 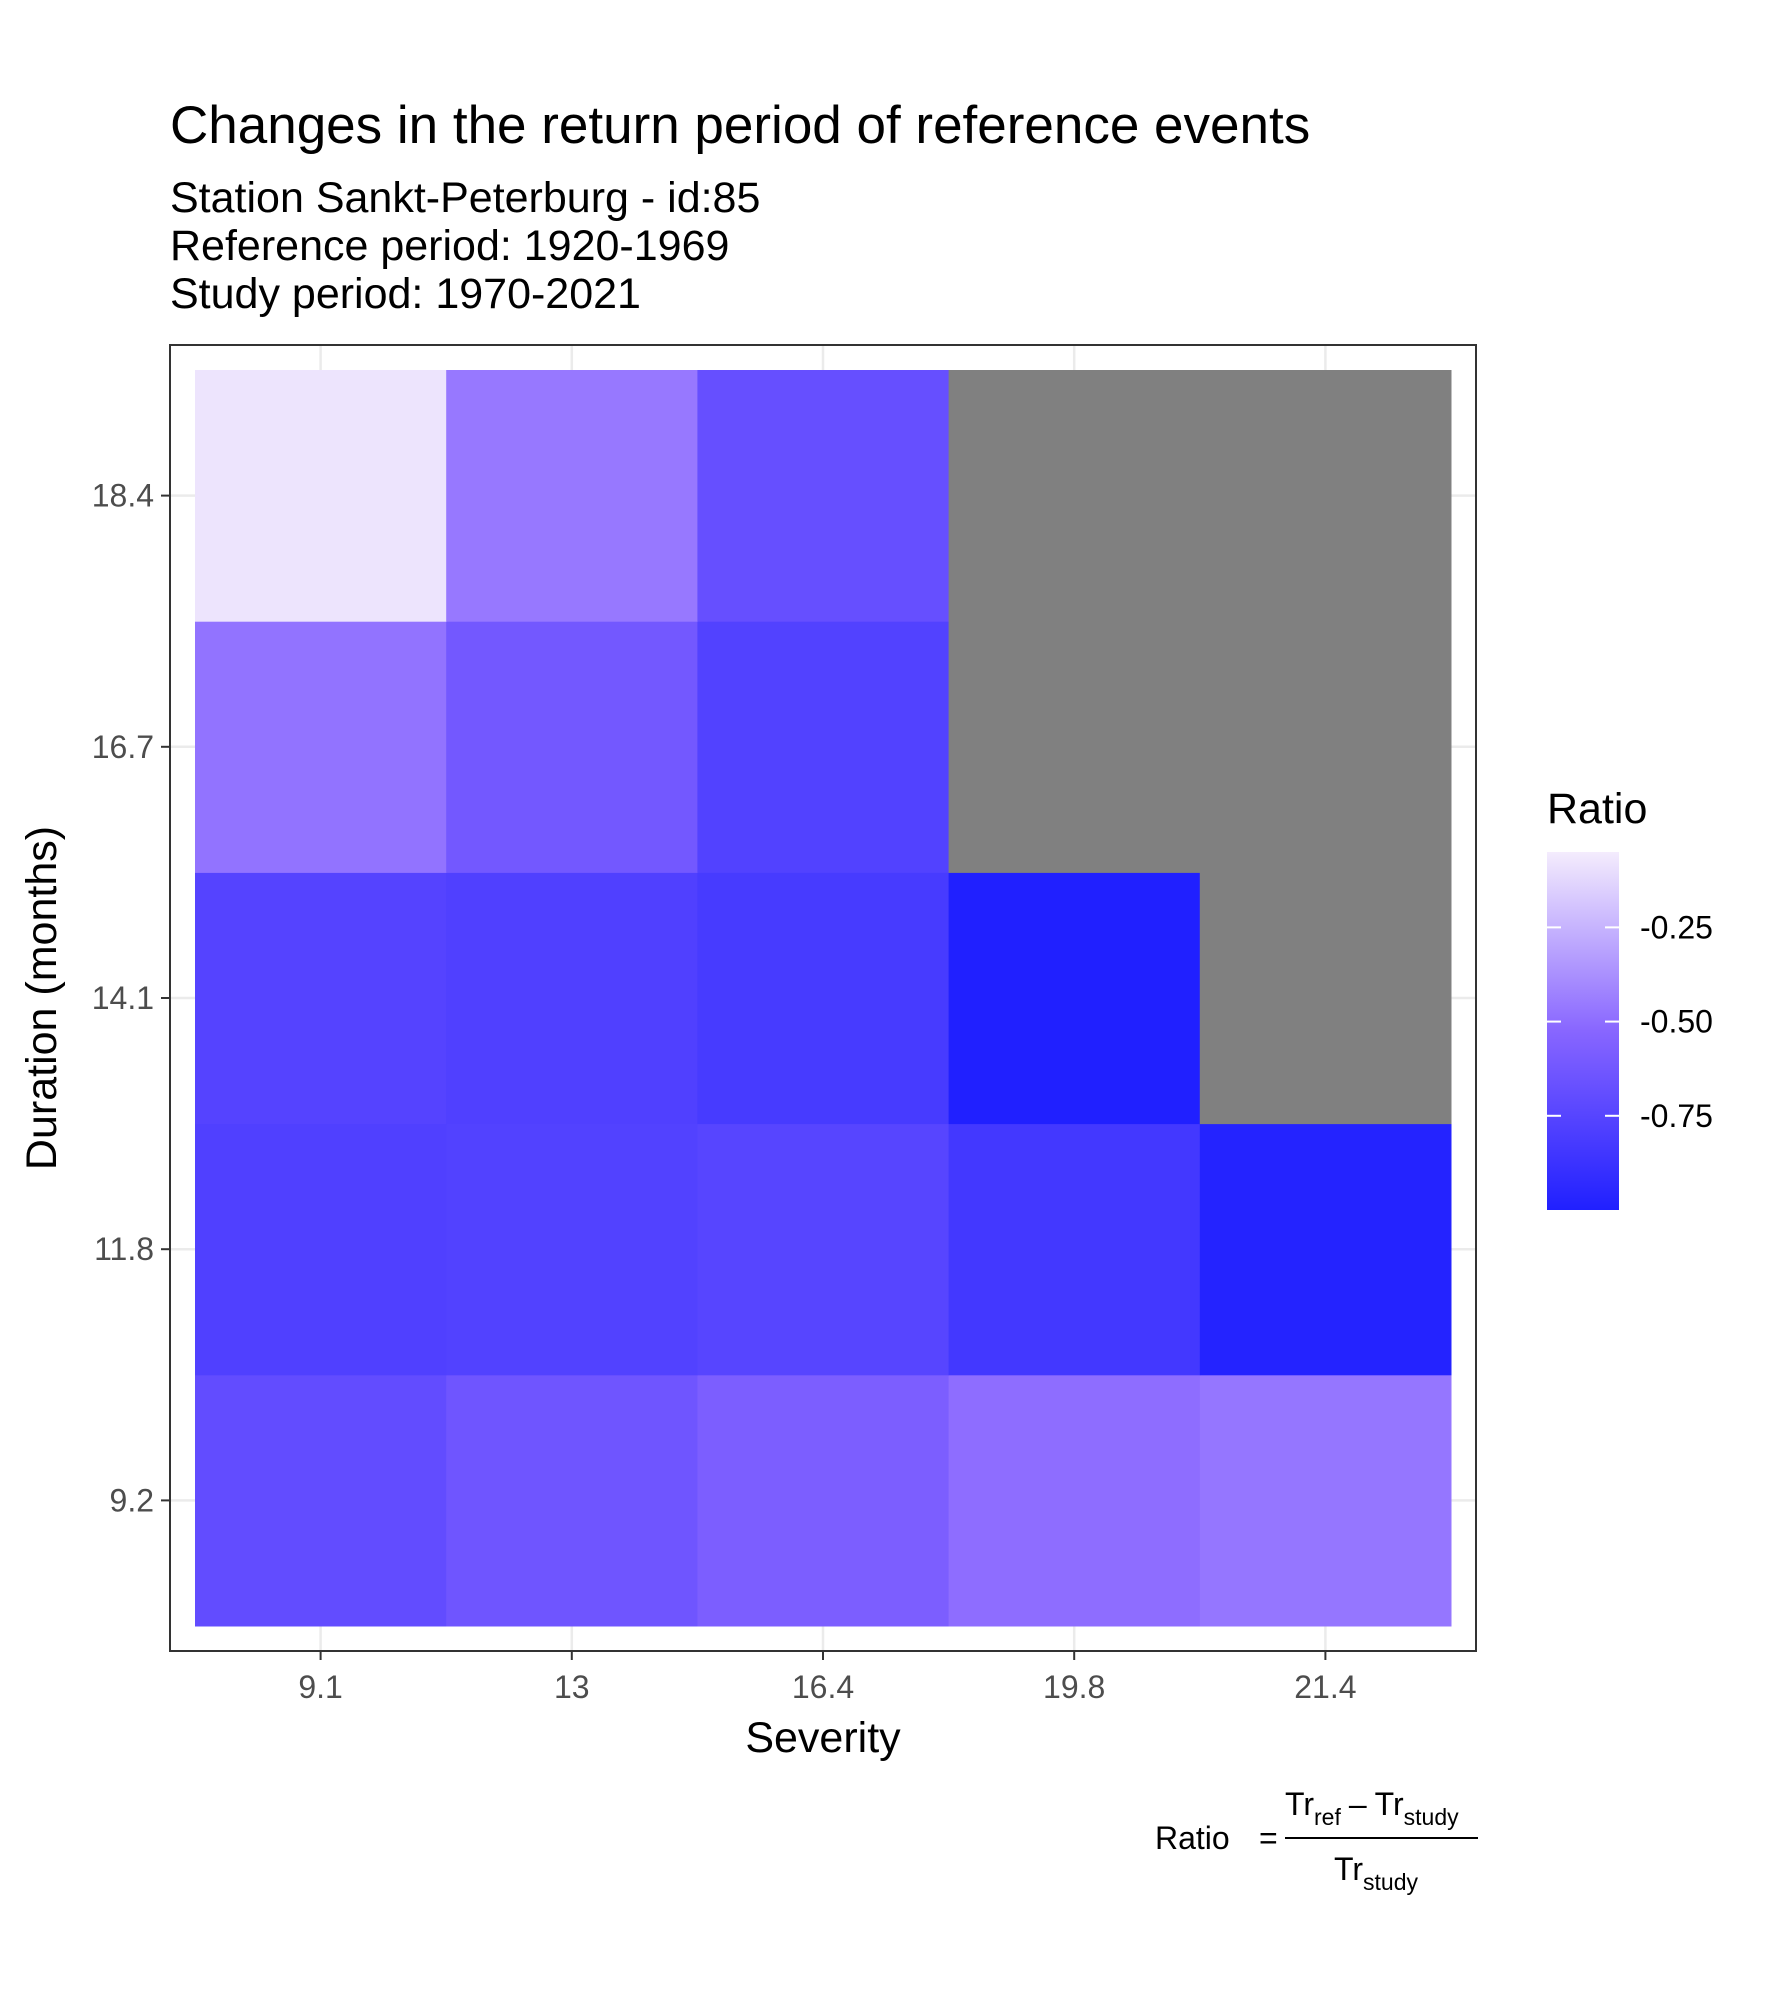 What do you see at coordinates (449, 246) in the screenshot?
I see `chart-subtitle-line-2: Reference period: 1920-1969` at bounding box center [449, 246].